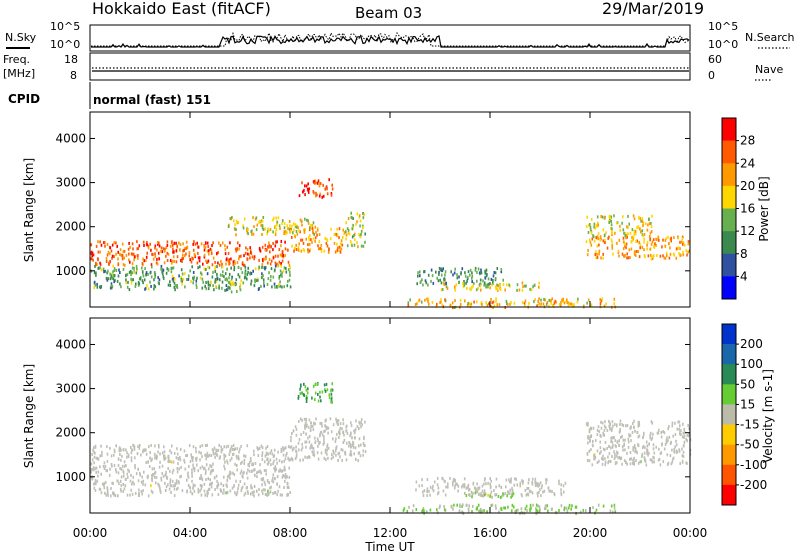 This screenshot has height=554, width=800. Describe the element at coordinates (390, 39) in the screenshot. I see `nsearch-trace` at that location.